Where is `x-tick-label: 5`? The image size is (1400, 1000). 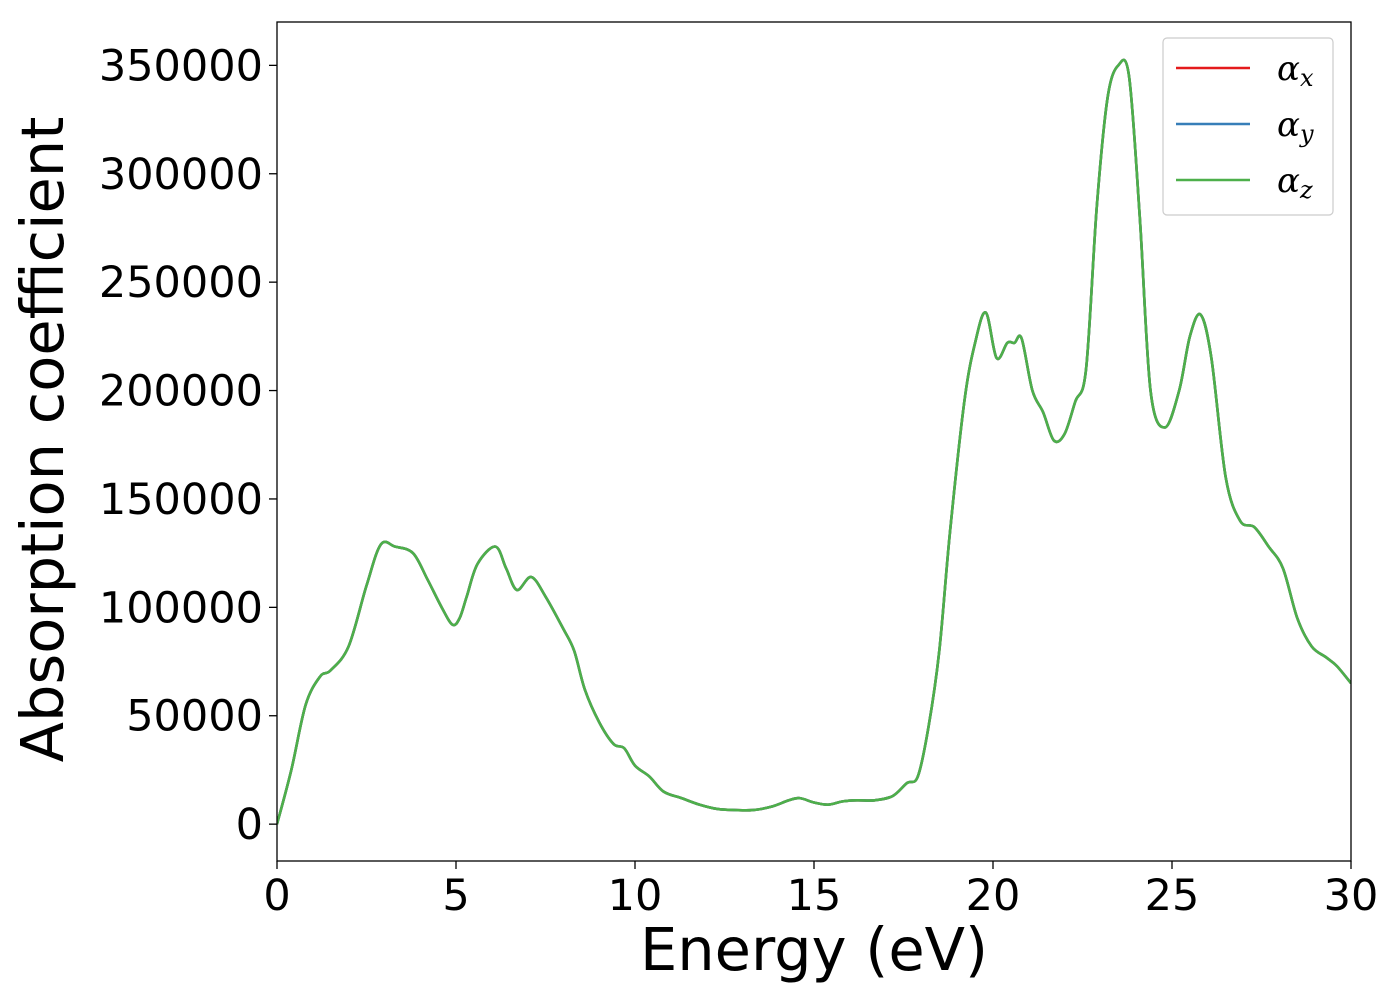 x-tick-label: 5 is located at coordinates (455, 896).